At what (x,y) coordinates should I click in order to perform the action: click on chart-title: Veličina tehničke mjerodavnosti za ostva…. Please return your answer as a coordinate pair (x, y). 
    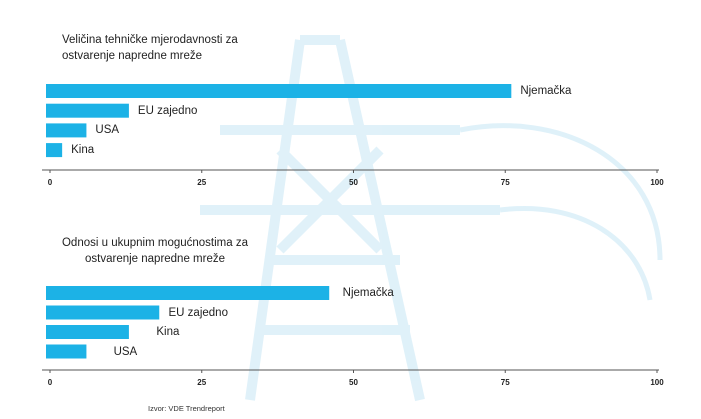
    Looking at the image, I should click on (150, 48).